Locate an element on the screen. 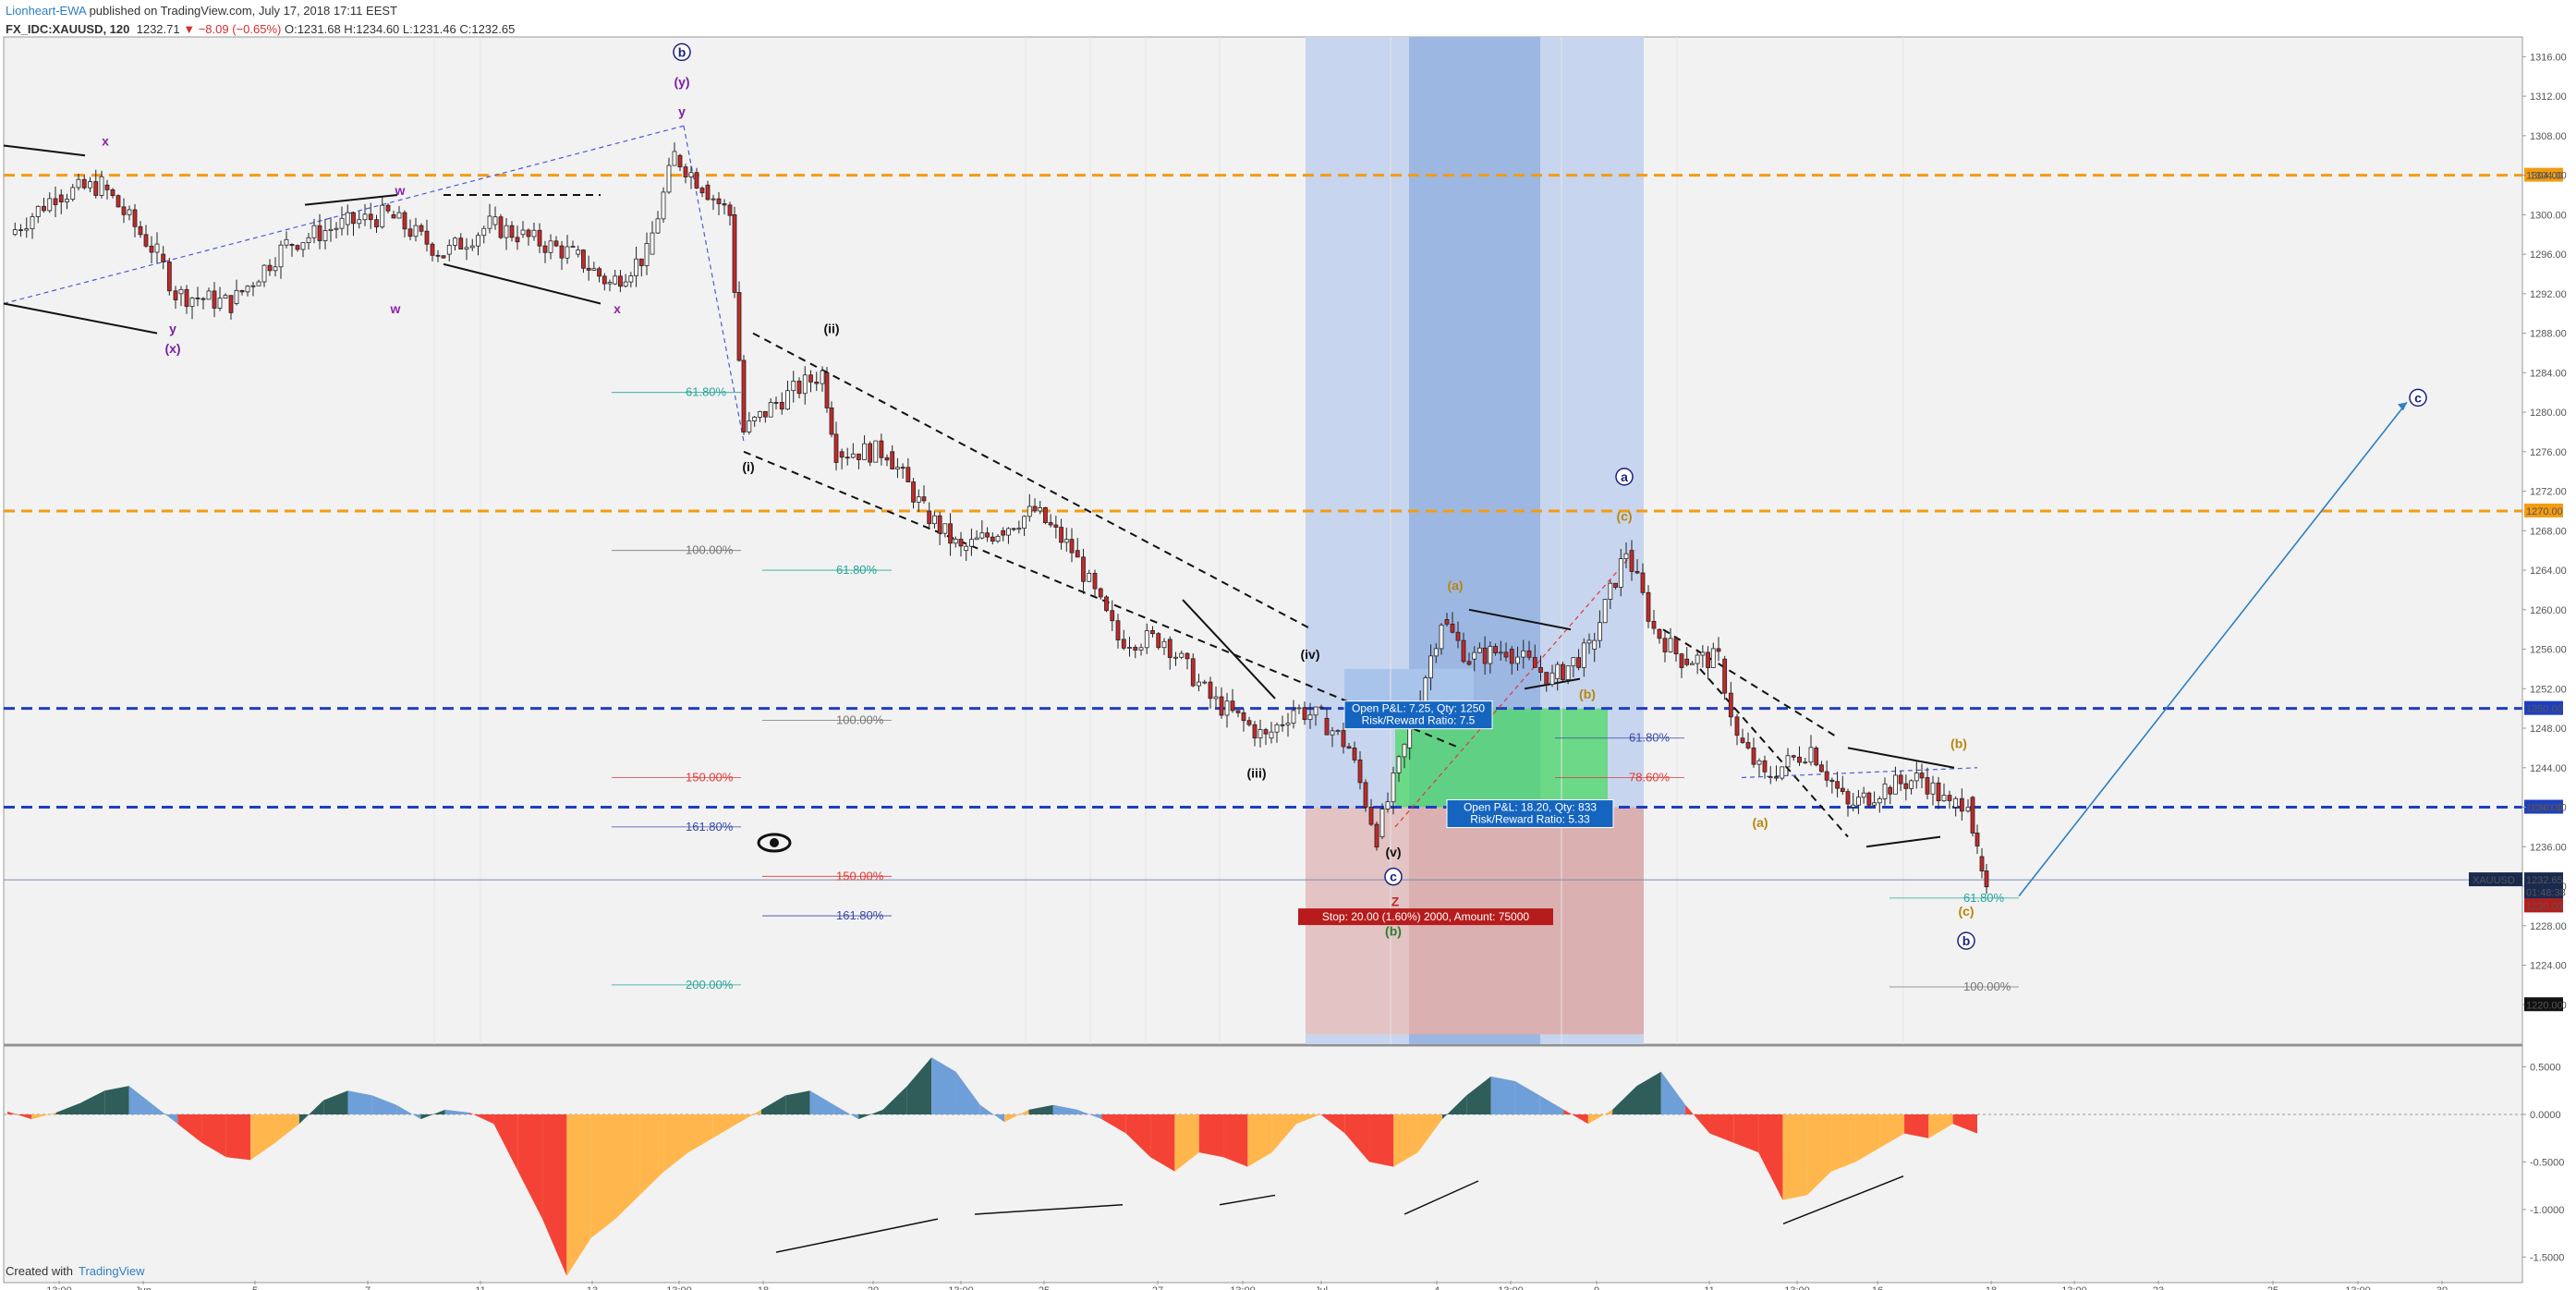 The height and width of the screenshot is (1290, 2576). countdown-tag-bg is located at coordinates (2543, 891).